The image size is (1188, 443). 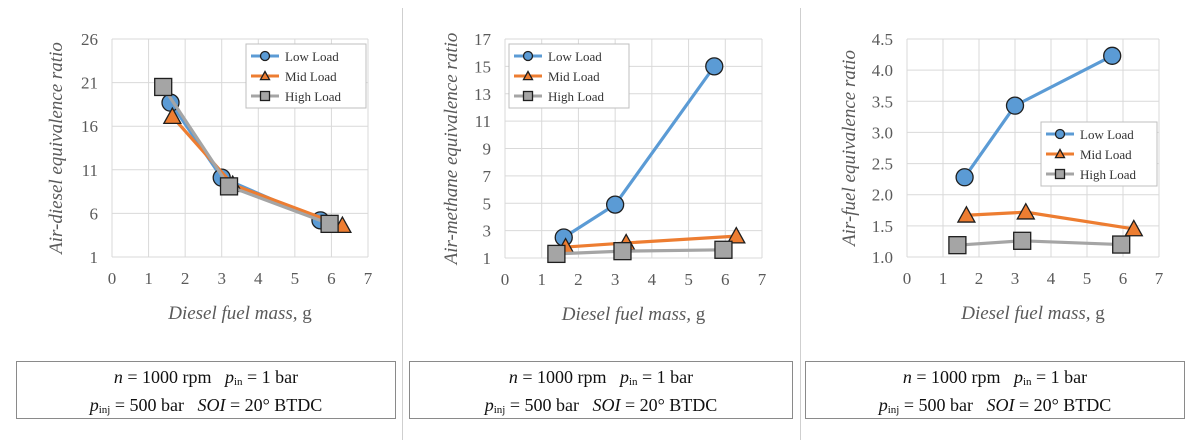 What do you see at coordinates (882, 101) in the screenshot?
I see `y-tick-label: 3.5` at bounding box center [882, 101].